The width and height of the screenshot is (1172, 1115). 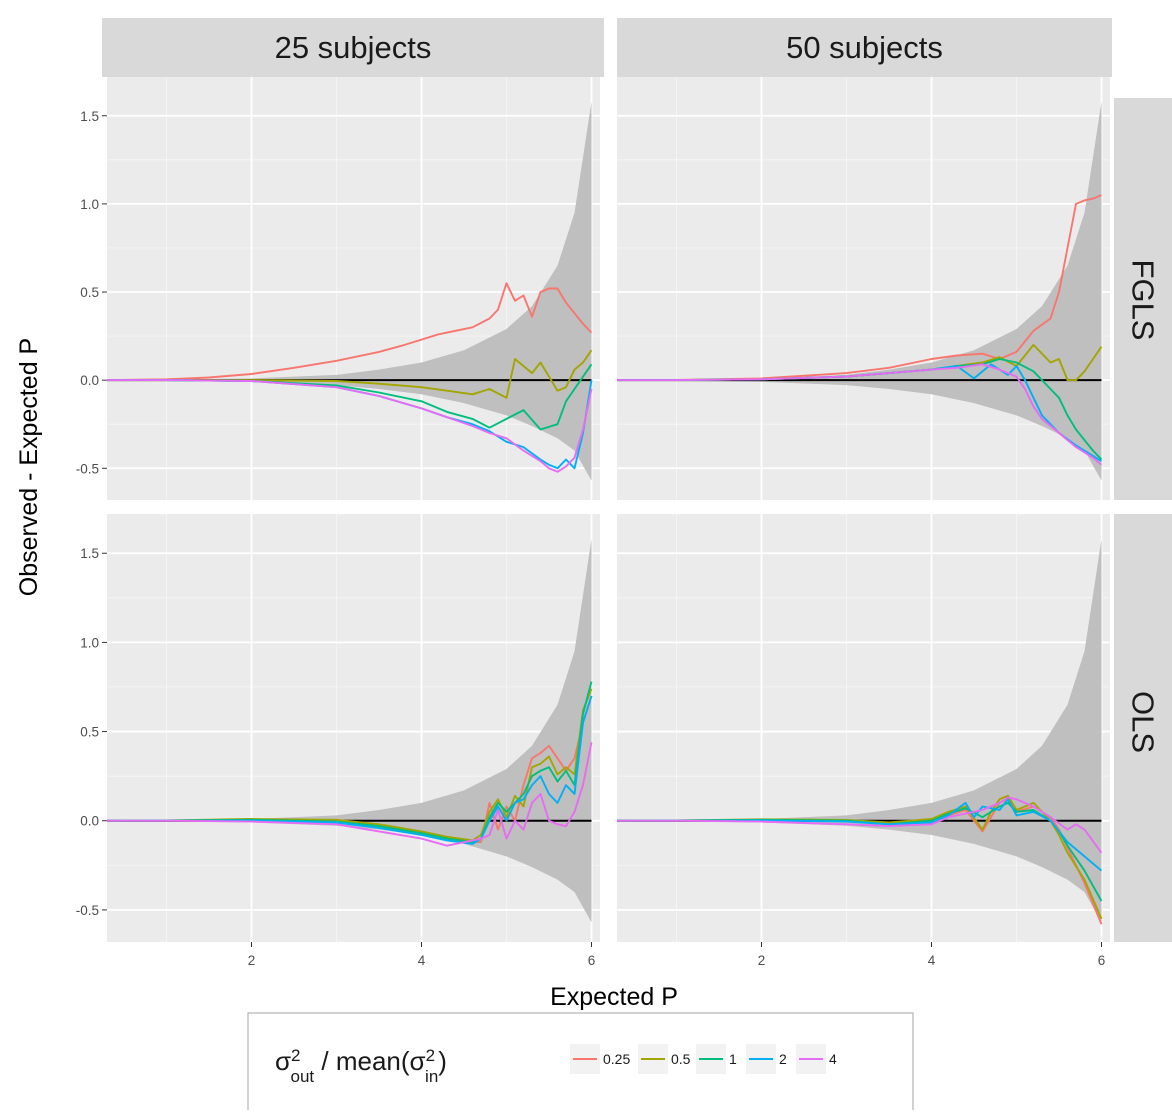 I want to click on strip-label-ols: OLS, so click(x=1143, y=722).